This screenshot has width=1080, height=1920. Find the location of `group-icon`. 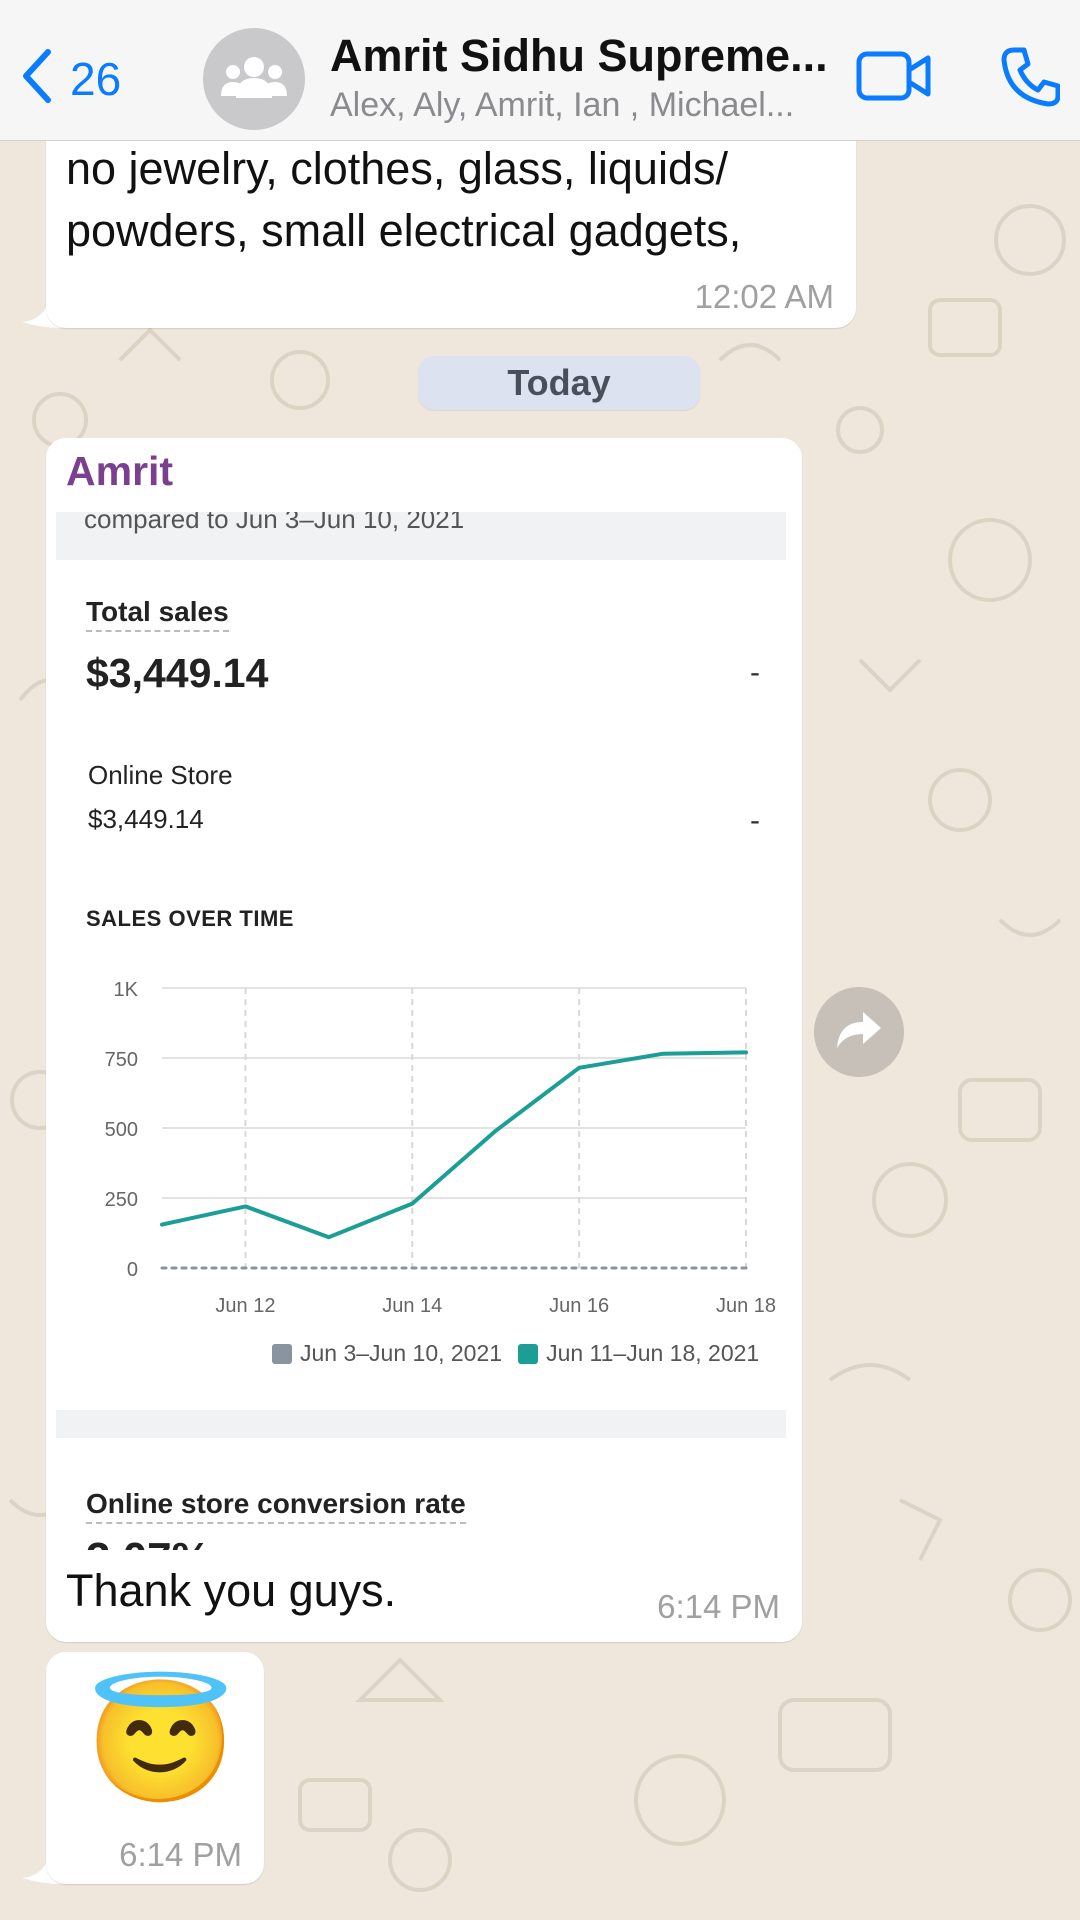

group-icon is located at coordinates (254, 79).